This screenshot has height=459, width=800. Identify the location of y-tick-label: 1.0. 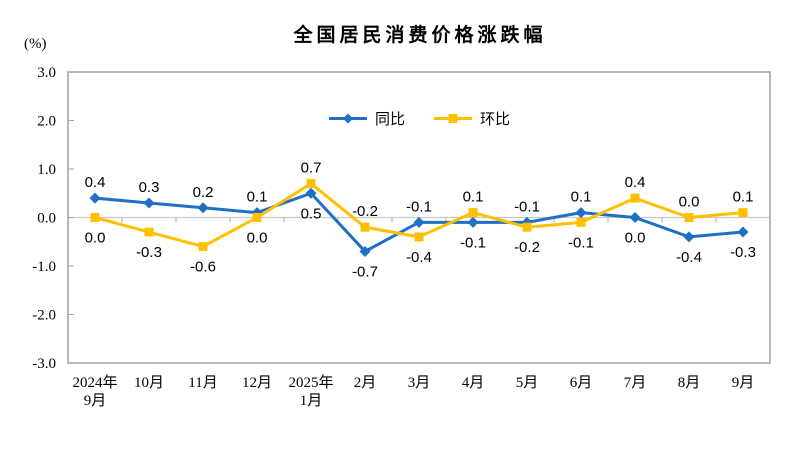
(46, 170).